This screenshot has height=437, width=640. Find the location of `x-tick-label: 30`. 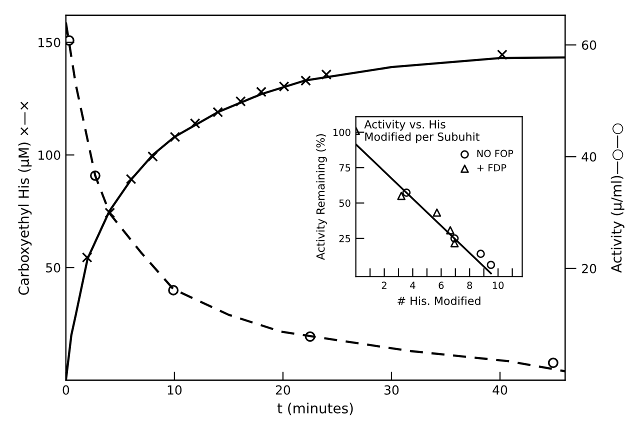

x-tick-label: 30 is located at coordinates (391, 390).